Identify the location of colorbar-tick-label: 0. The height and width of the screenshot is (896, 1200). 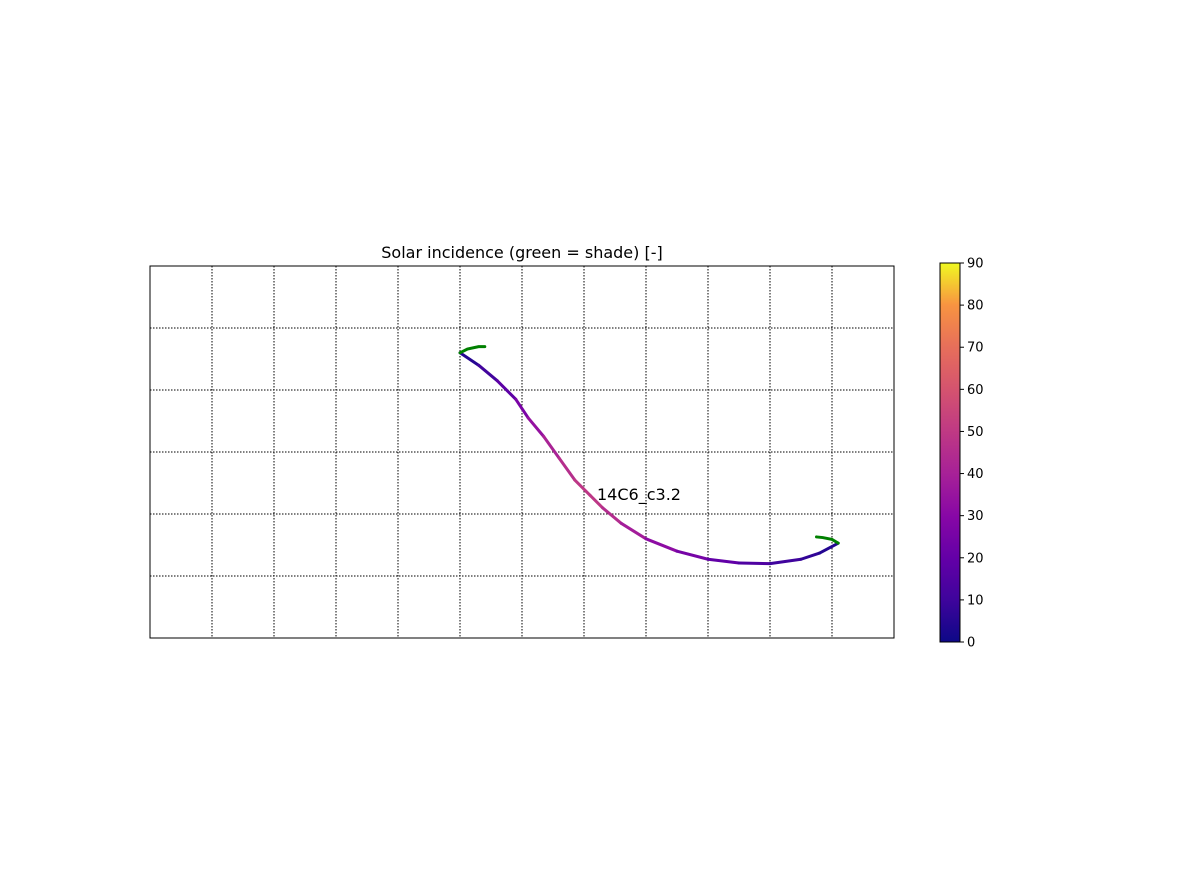
(971, 643).